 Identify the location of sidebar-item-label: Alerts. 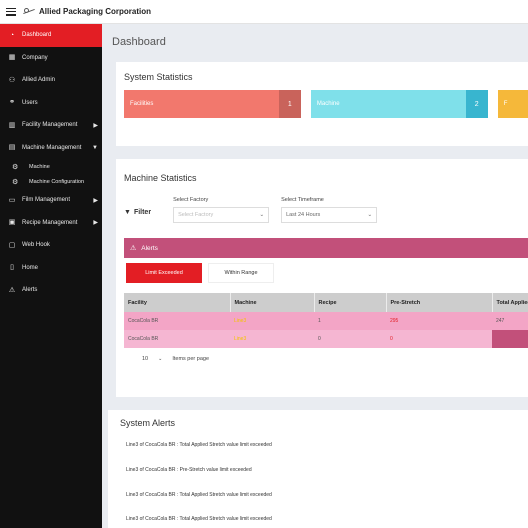
(30, 290).